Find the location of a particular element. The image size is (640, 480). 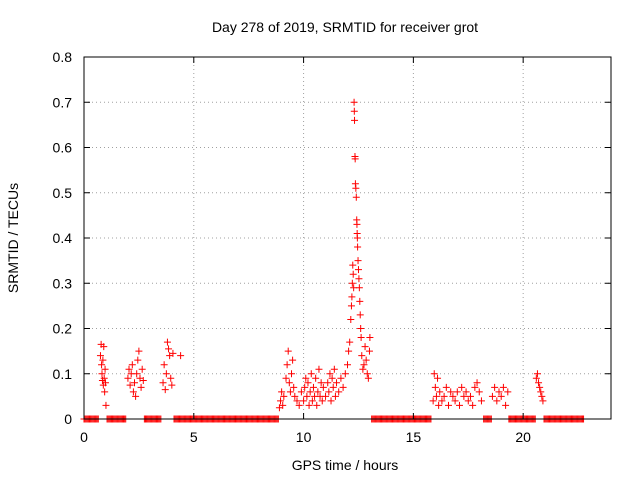

y-tick-label: 0 is located at coordinates (68, 419).